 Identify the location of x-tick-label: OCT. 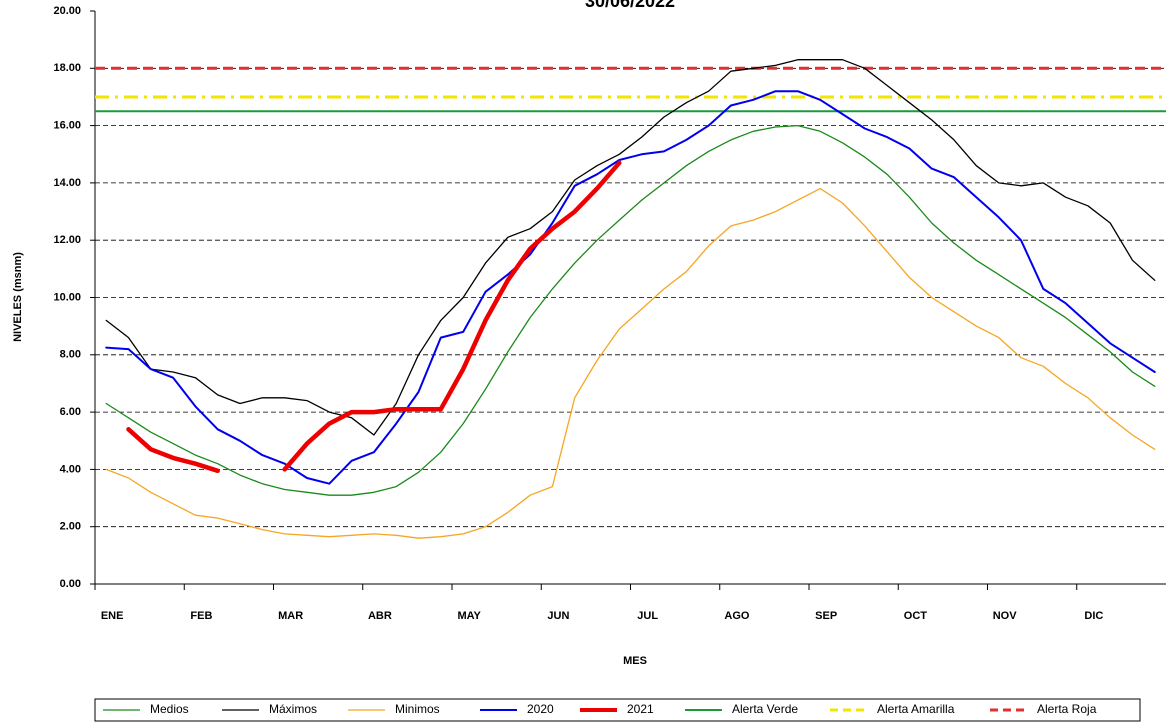
(916, 616).